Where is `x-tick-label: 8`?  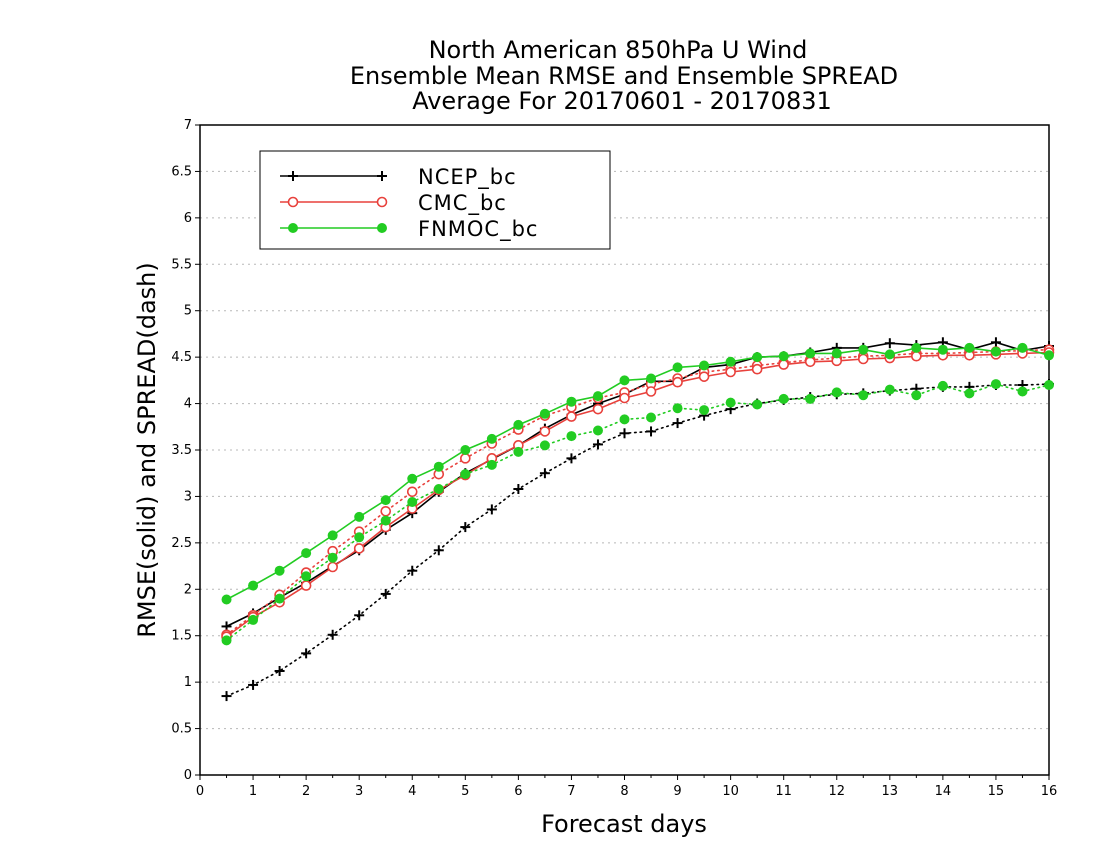 x-tick-label: 8 is located at coordinates (624, 791).